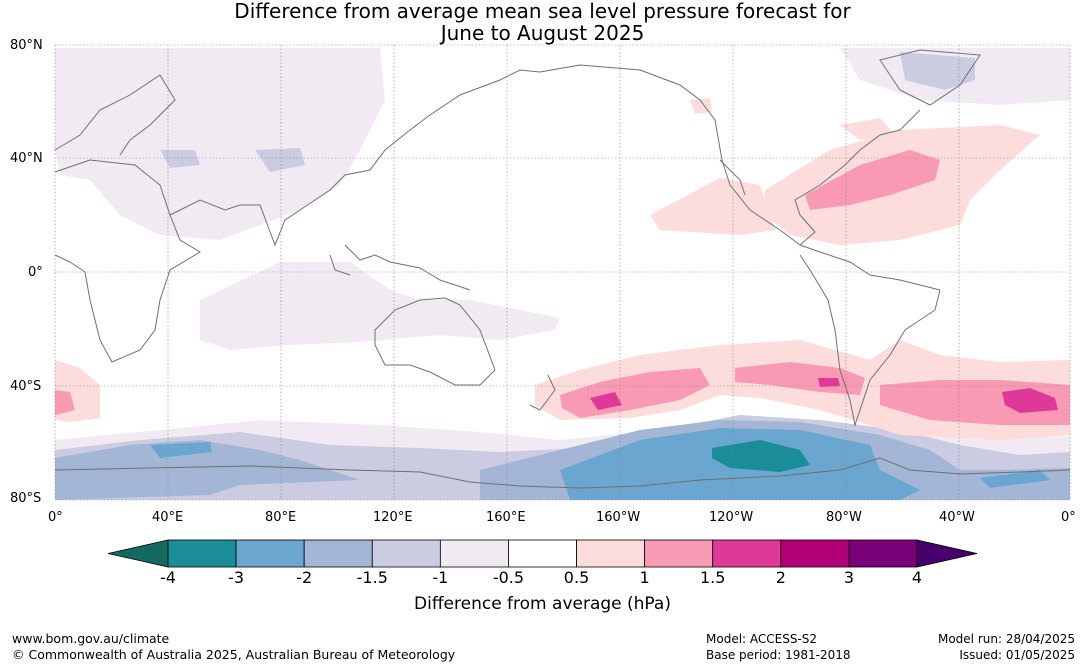  Describe the element at coordinates (917, 577) in the screenshot. I see `legend-tick-label: 4` at that location.